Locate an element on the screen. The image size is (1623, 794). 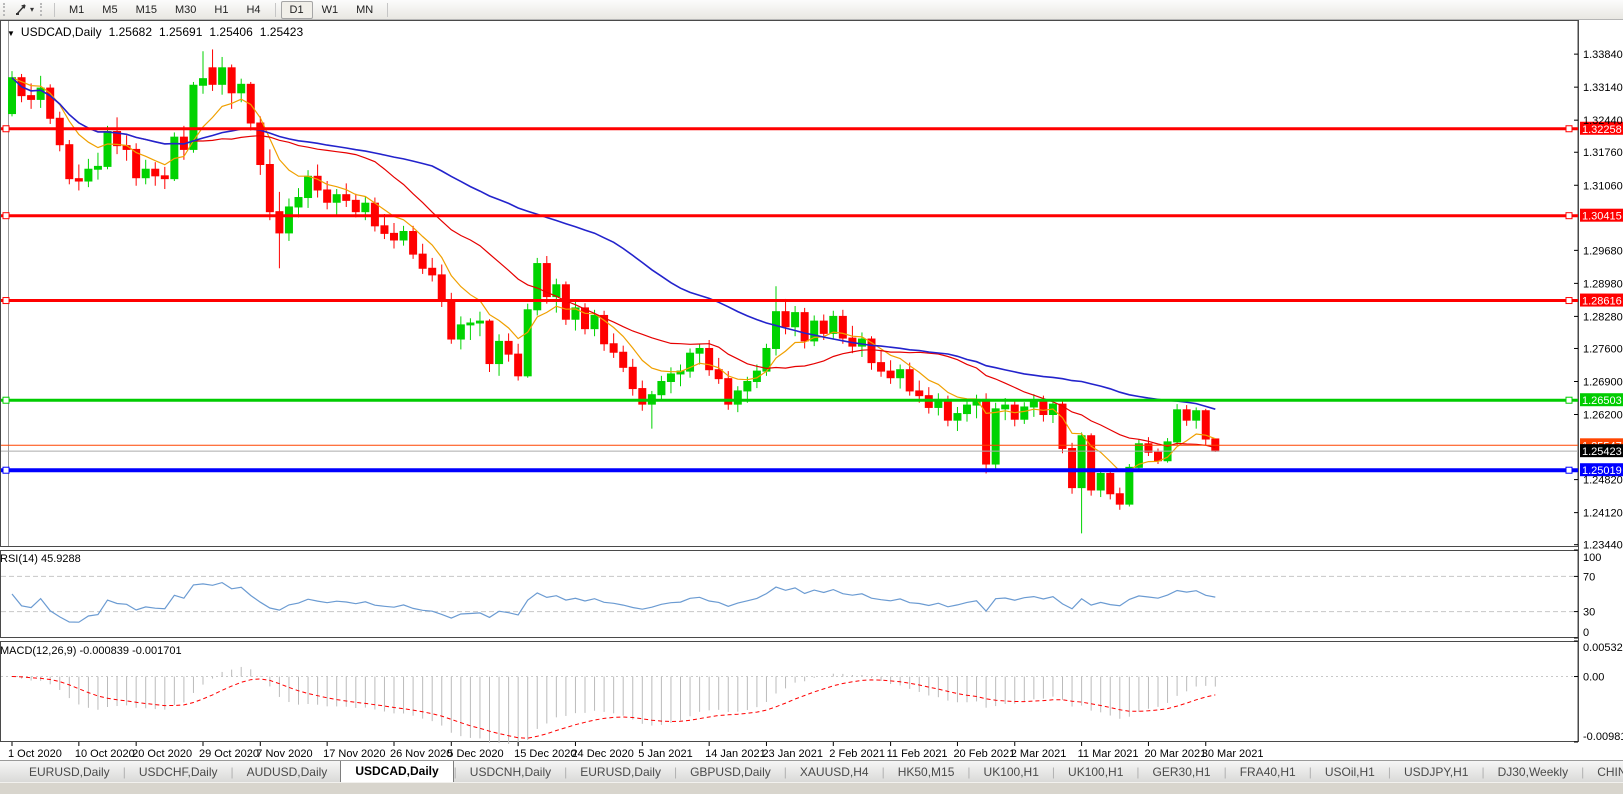
svg-text: 2 Mar 2021 is located at coordinates (1039, 754).